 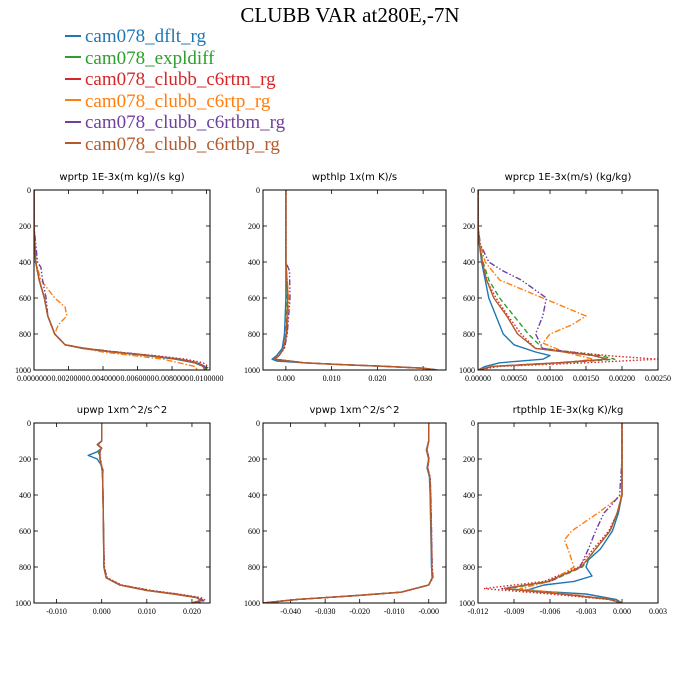 I want to click on x-tick-label: 0.030, so click(x=423, y=378).